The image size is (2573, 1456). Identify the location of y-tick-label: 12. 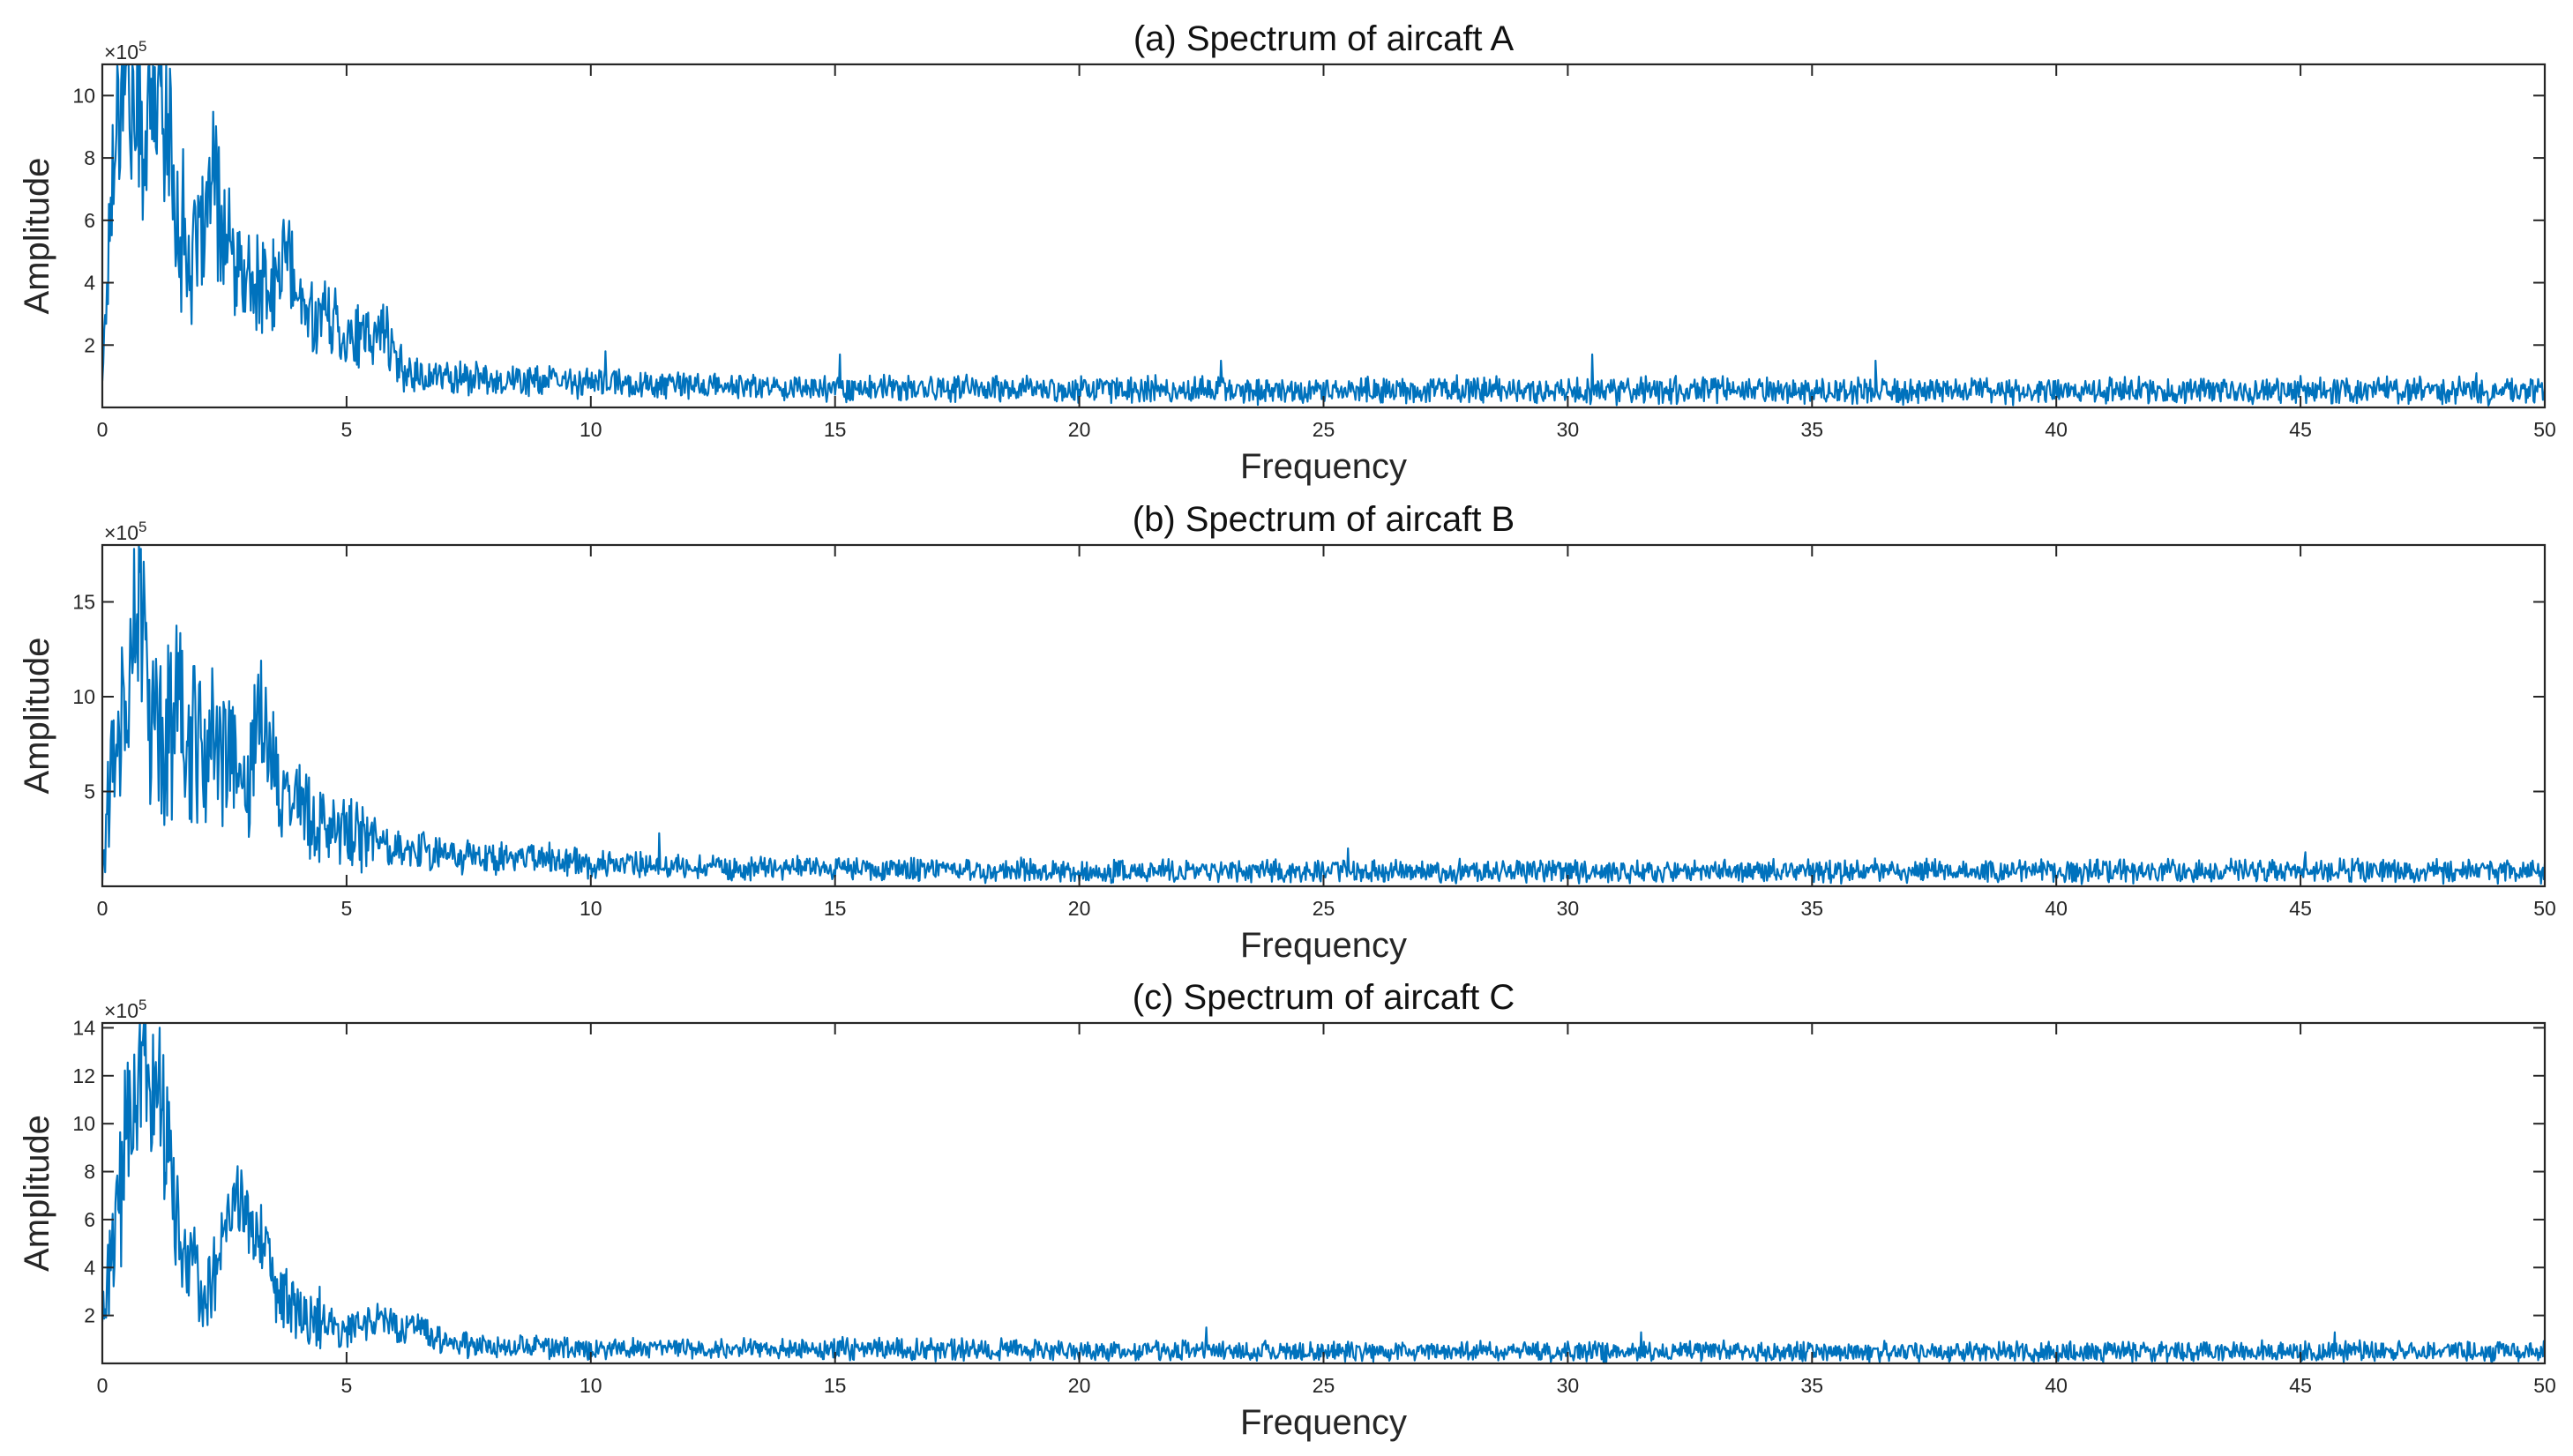
(83, 1075).